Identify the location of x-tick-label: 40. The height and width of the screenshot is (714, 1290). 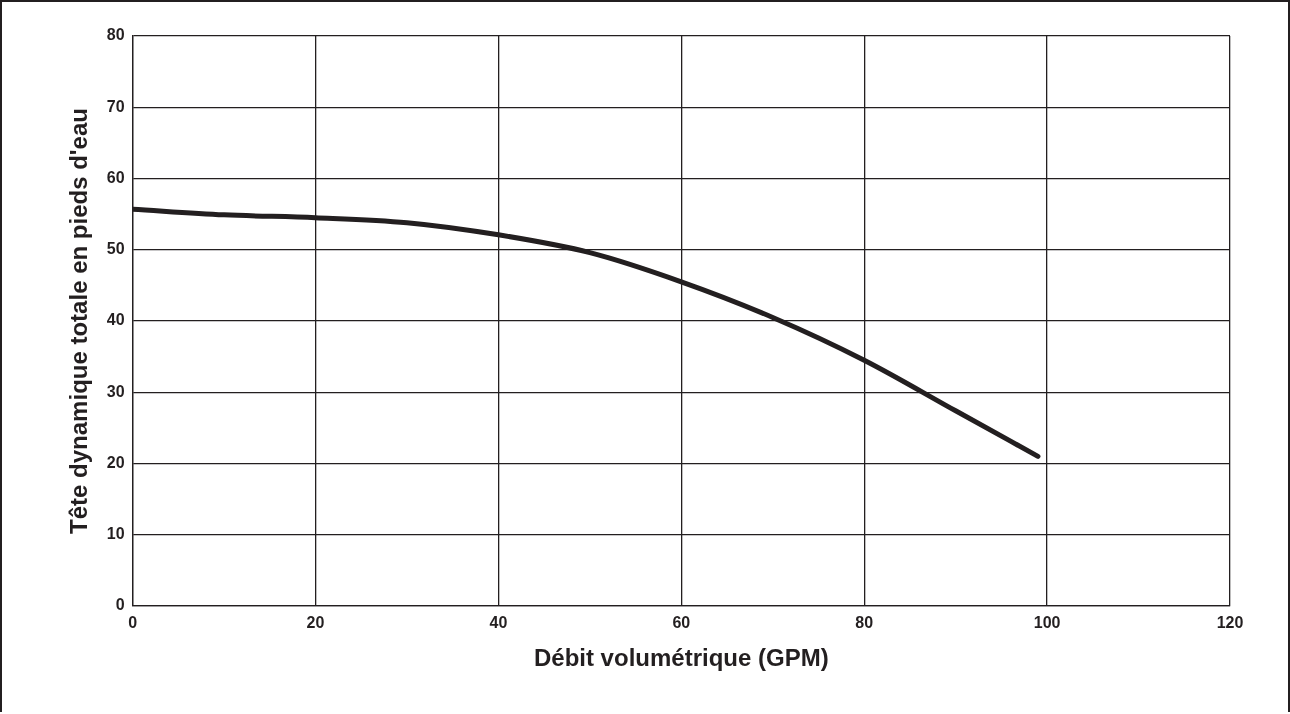
(498, 623).